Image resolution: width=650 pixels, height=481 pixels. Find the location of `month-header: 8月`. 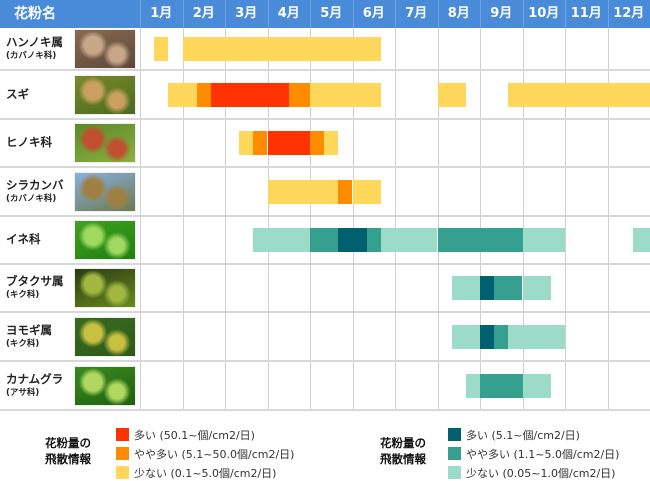

month-header: 8月 is located at coordinates (459, 14).